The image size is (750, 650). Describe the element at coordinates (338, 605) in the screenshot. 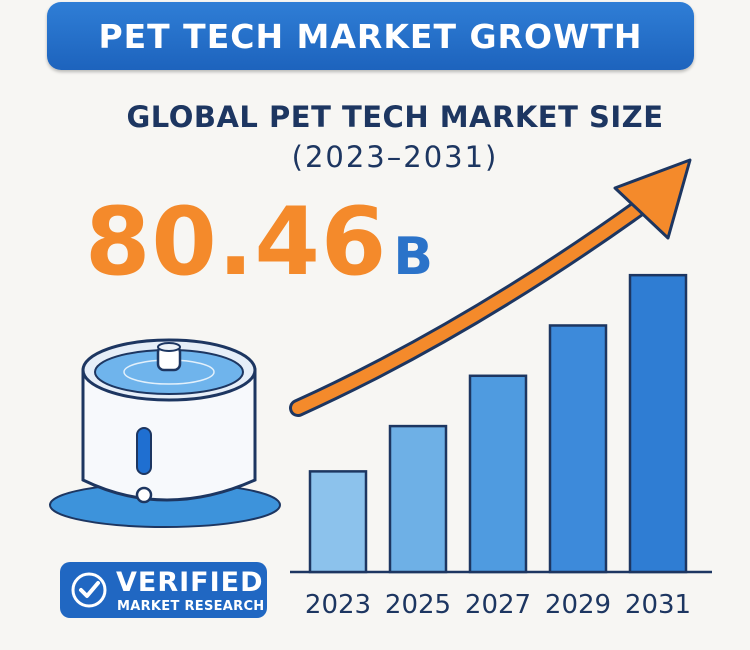

I see `x-tick-label-2023: 2023` at that location.